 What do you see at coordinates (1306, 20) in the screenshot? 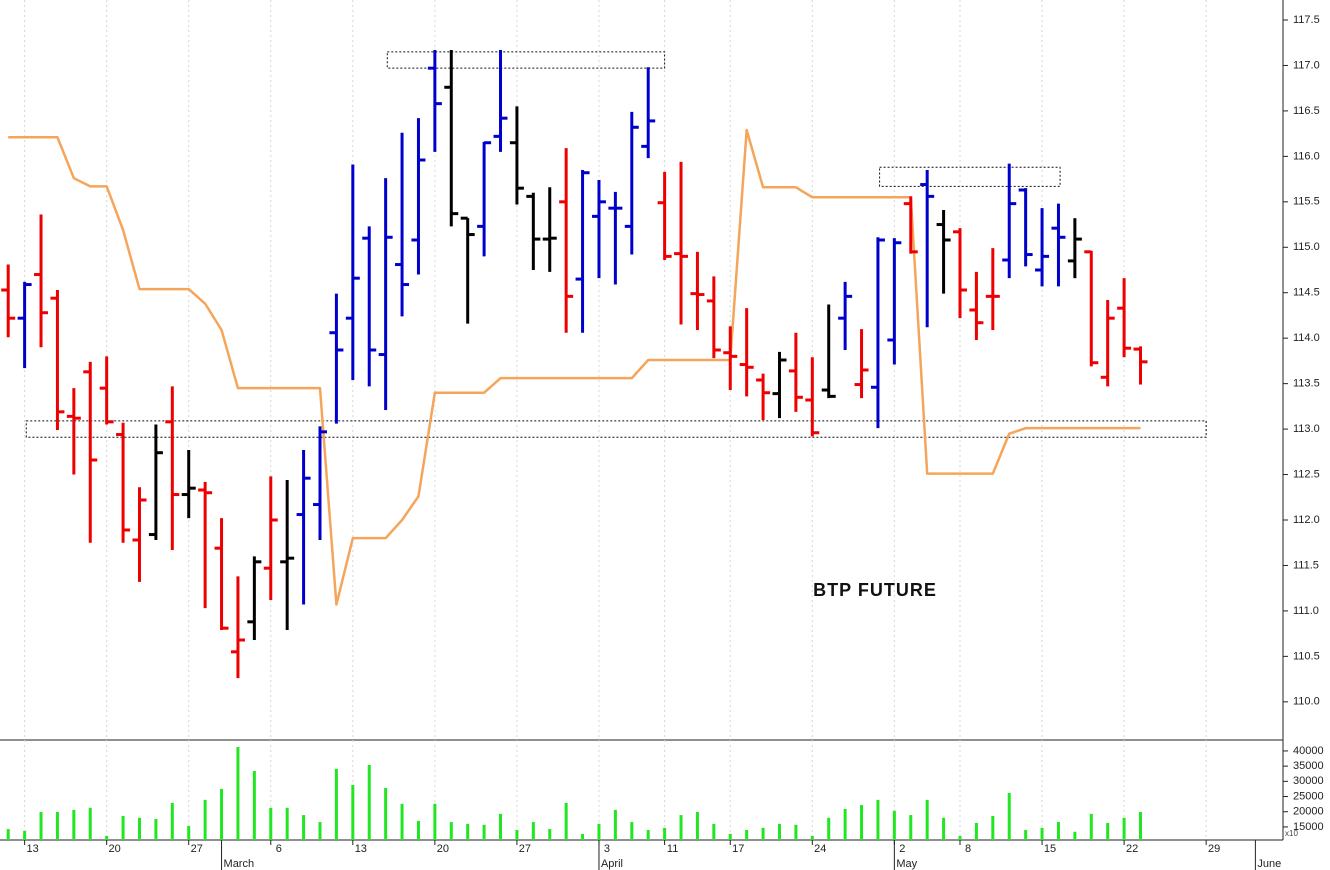
I see `y-tick-label: 117.5` at bounding box center [1306, 20].